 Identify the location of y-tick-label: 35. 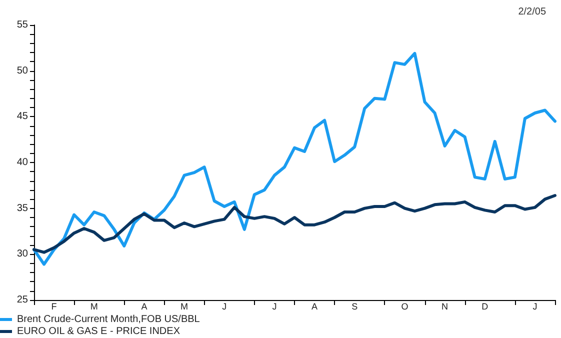
(22, 208).